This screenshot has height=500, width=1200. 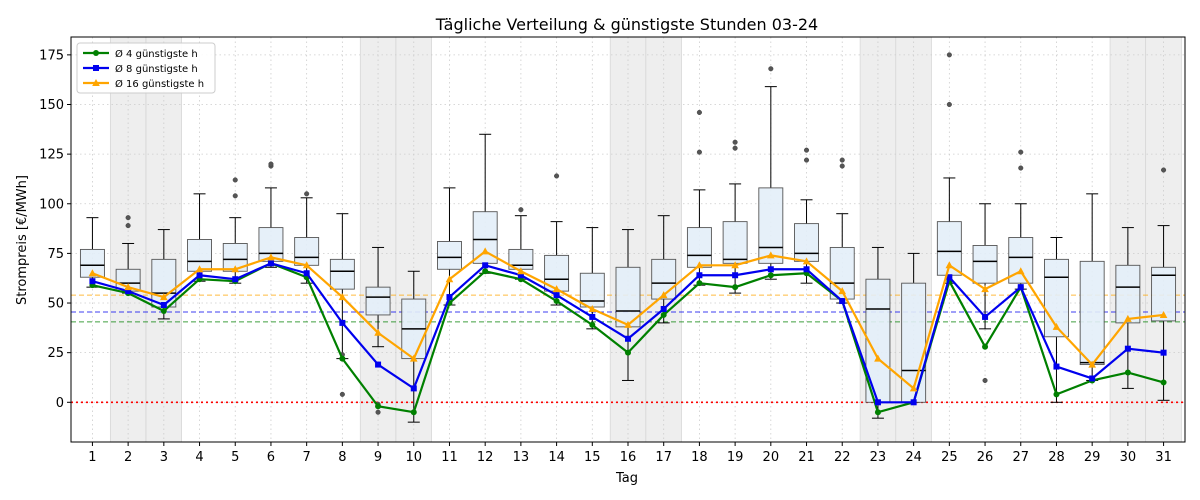 I want to click on x-tick-label: 28, so click(x=1056, y=457).